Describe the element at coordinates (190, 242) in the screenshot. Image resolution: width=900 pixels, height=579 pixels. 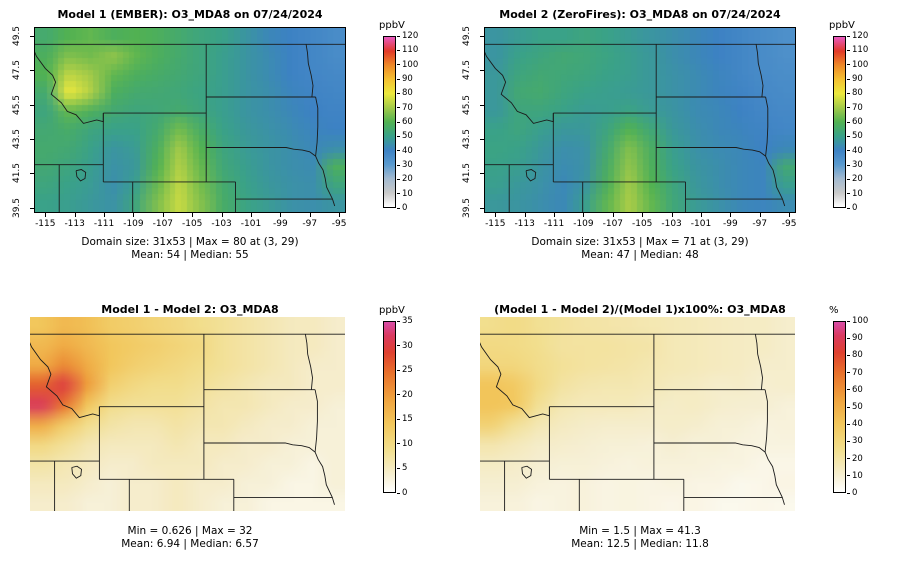
I see `stats-line-1: Domain size: 31x53 | Max = 80 at (3, 29)` at that location.